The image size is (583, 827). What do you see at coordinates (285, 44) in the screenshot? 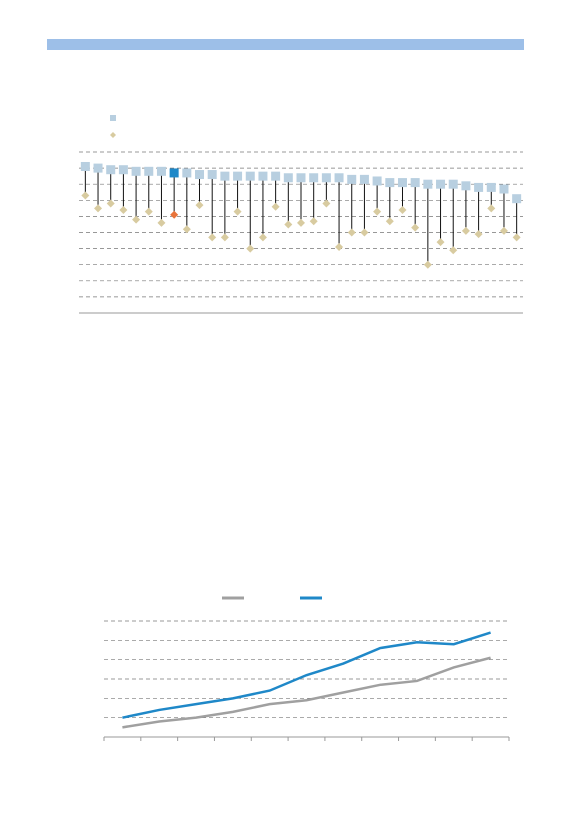
I see `header-band` at bounding box center [285, 44].